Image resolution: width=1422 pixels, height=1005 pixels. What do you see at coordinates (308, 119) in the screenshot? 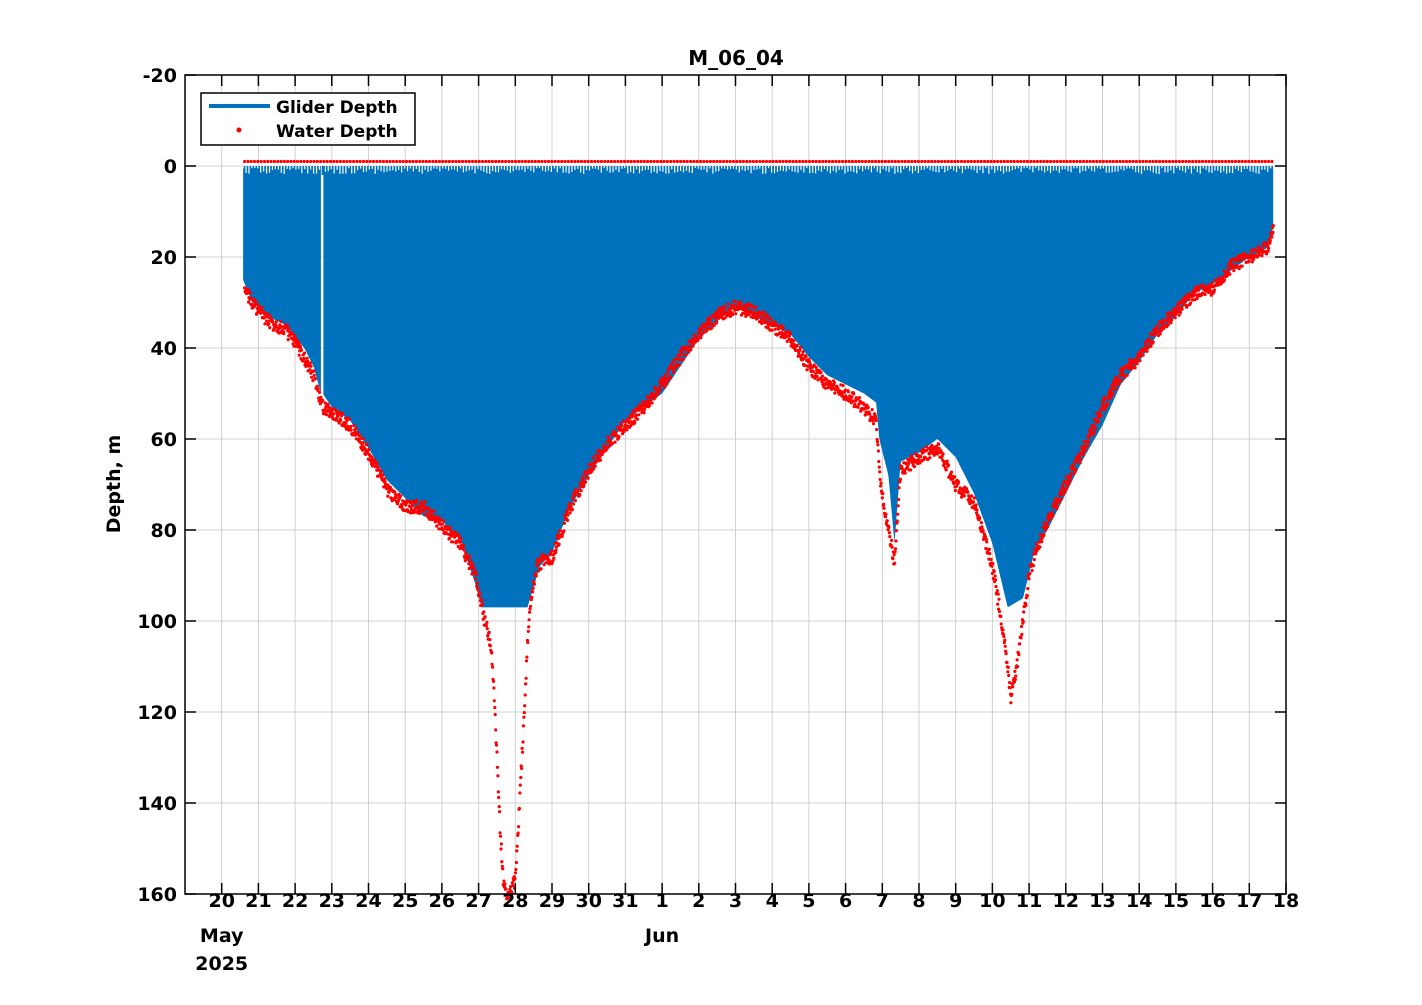
I see `legend-box` at bounding box center [308, 119].